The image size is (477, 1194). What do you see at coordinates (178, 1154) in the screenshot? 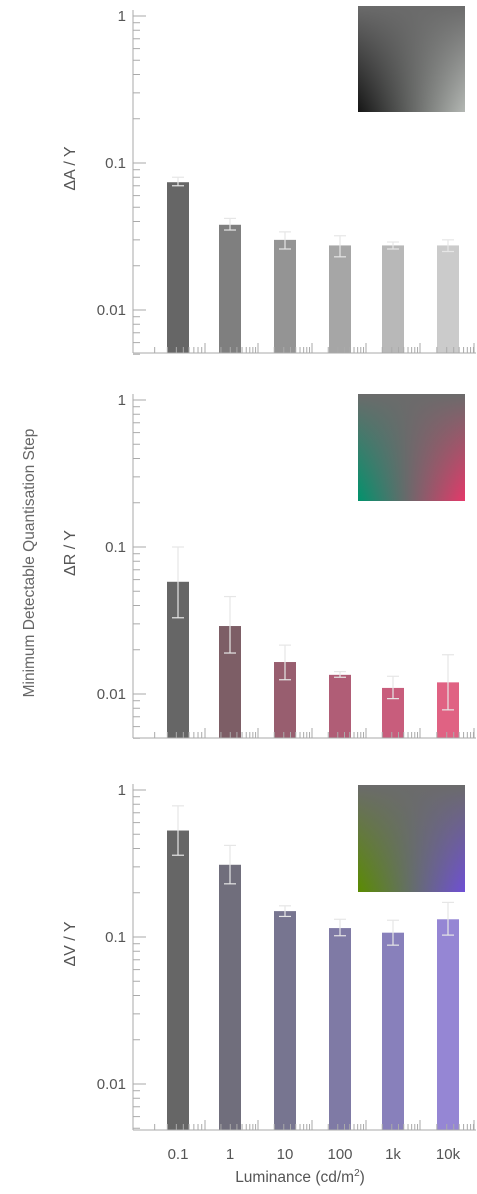
I see `x-tick-label: 0.1` at bounding box center [178, 1154].